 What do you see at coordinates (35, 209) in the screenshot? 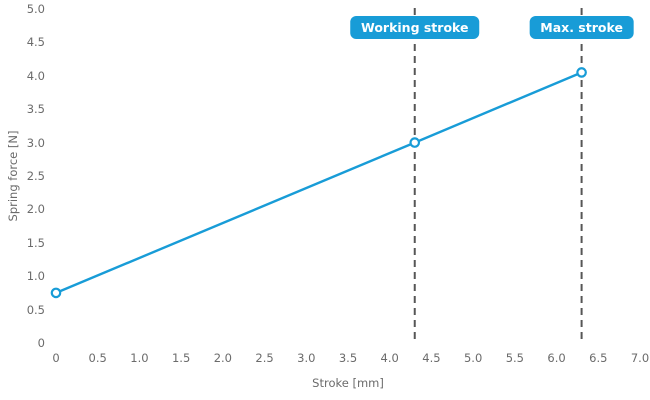
I see `y-tick-label: 2.0` at bounding box center [35, 209].